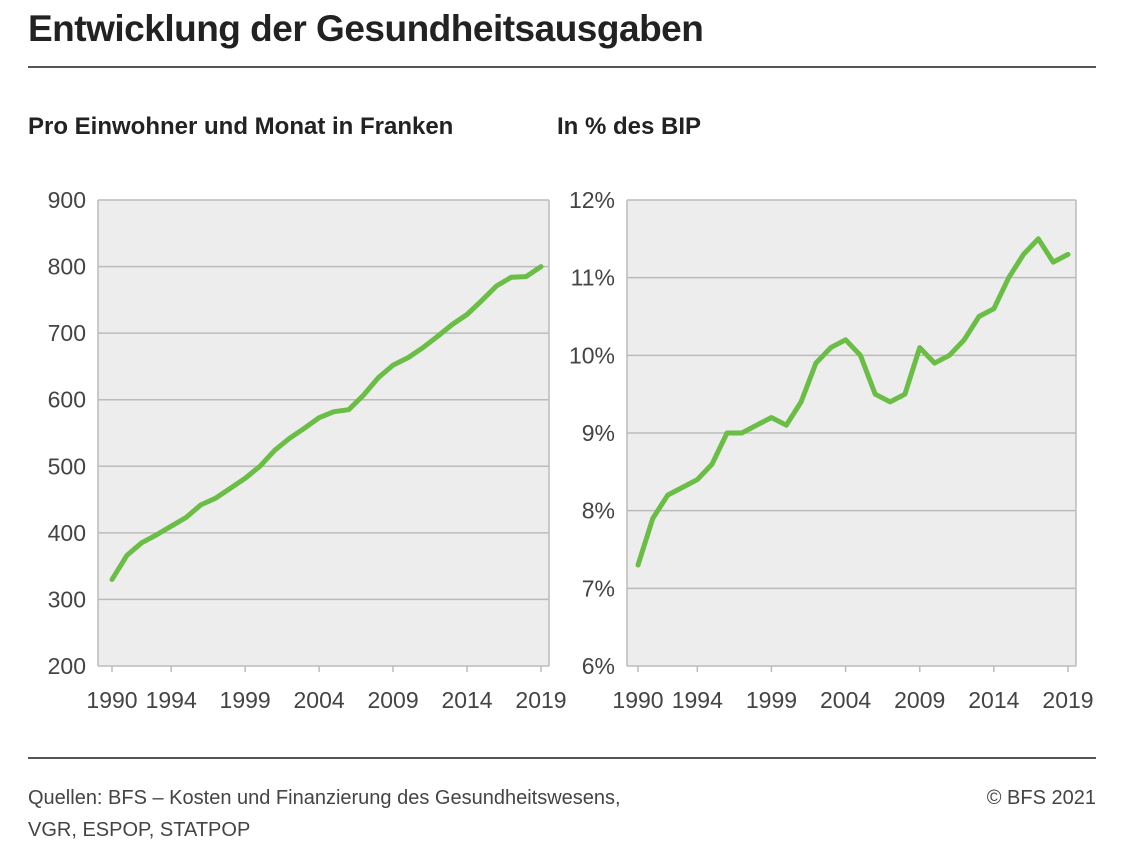 The height and width of the screenshot is (855, 1133). I want to click on y-tick-label: 800, so click(67, 267).